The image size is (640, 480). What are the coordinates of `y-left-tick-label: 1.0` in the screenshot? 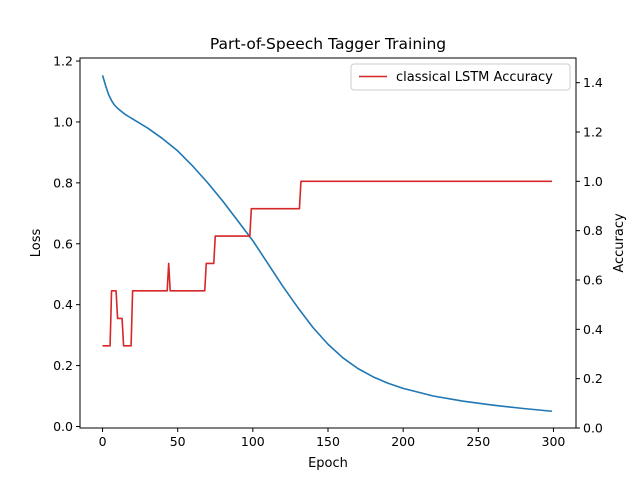 It's located at (63, 121).